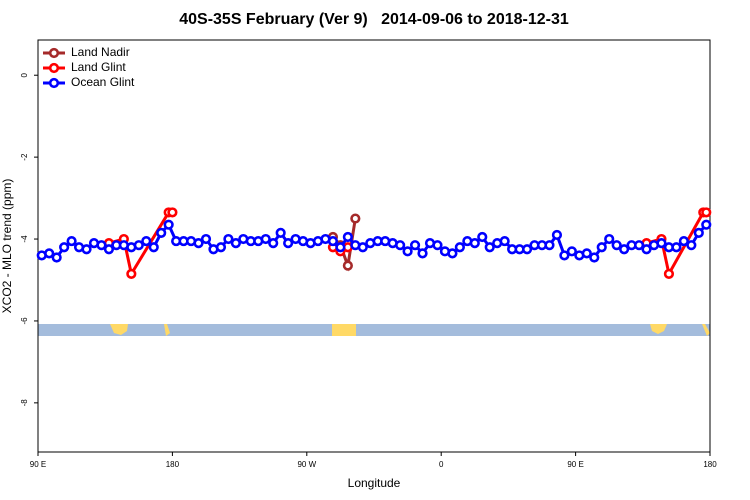 This screenshot has width=750, height=500. I want to click on ocean-strip, so click(374, 330).